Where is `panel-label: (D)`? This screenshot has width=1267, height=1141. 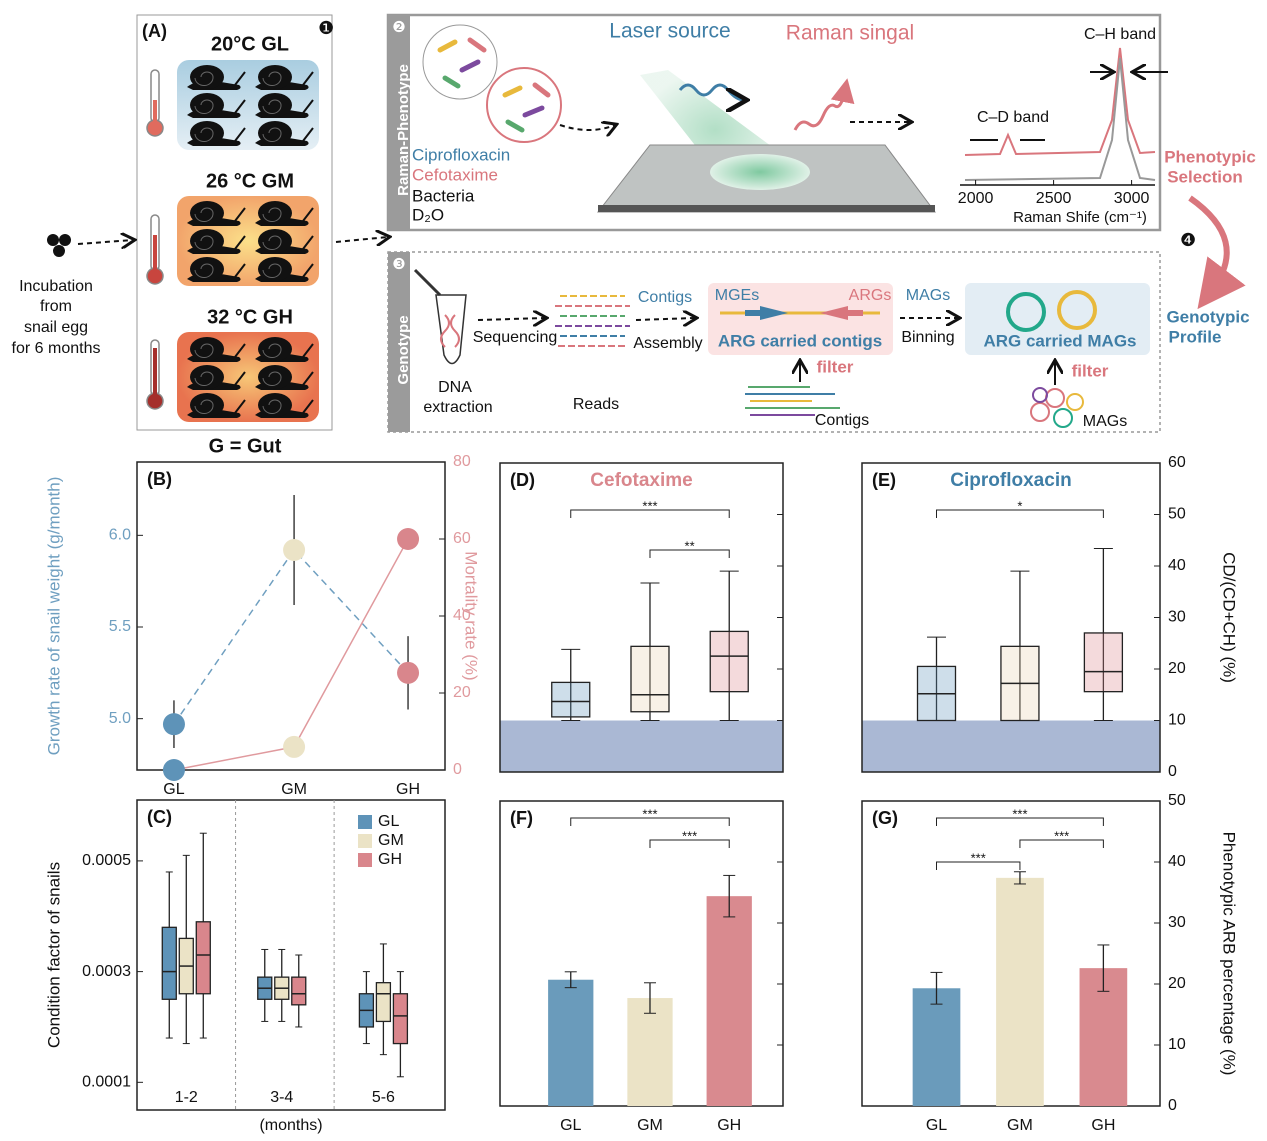 panel-label: (D) is located at coordinates (522, 480).